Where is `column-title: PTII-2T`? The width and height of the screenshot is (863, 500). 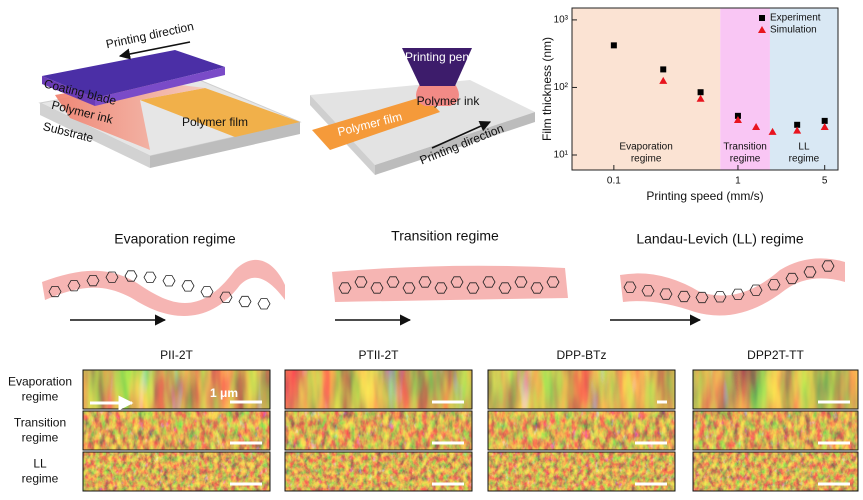 column-title: PTII-2T is located at coordinates (378, 355).